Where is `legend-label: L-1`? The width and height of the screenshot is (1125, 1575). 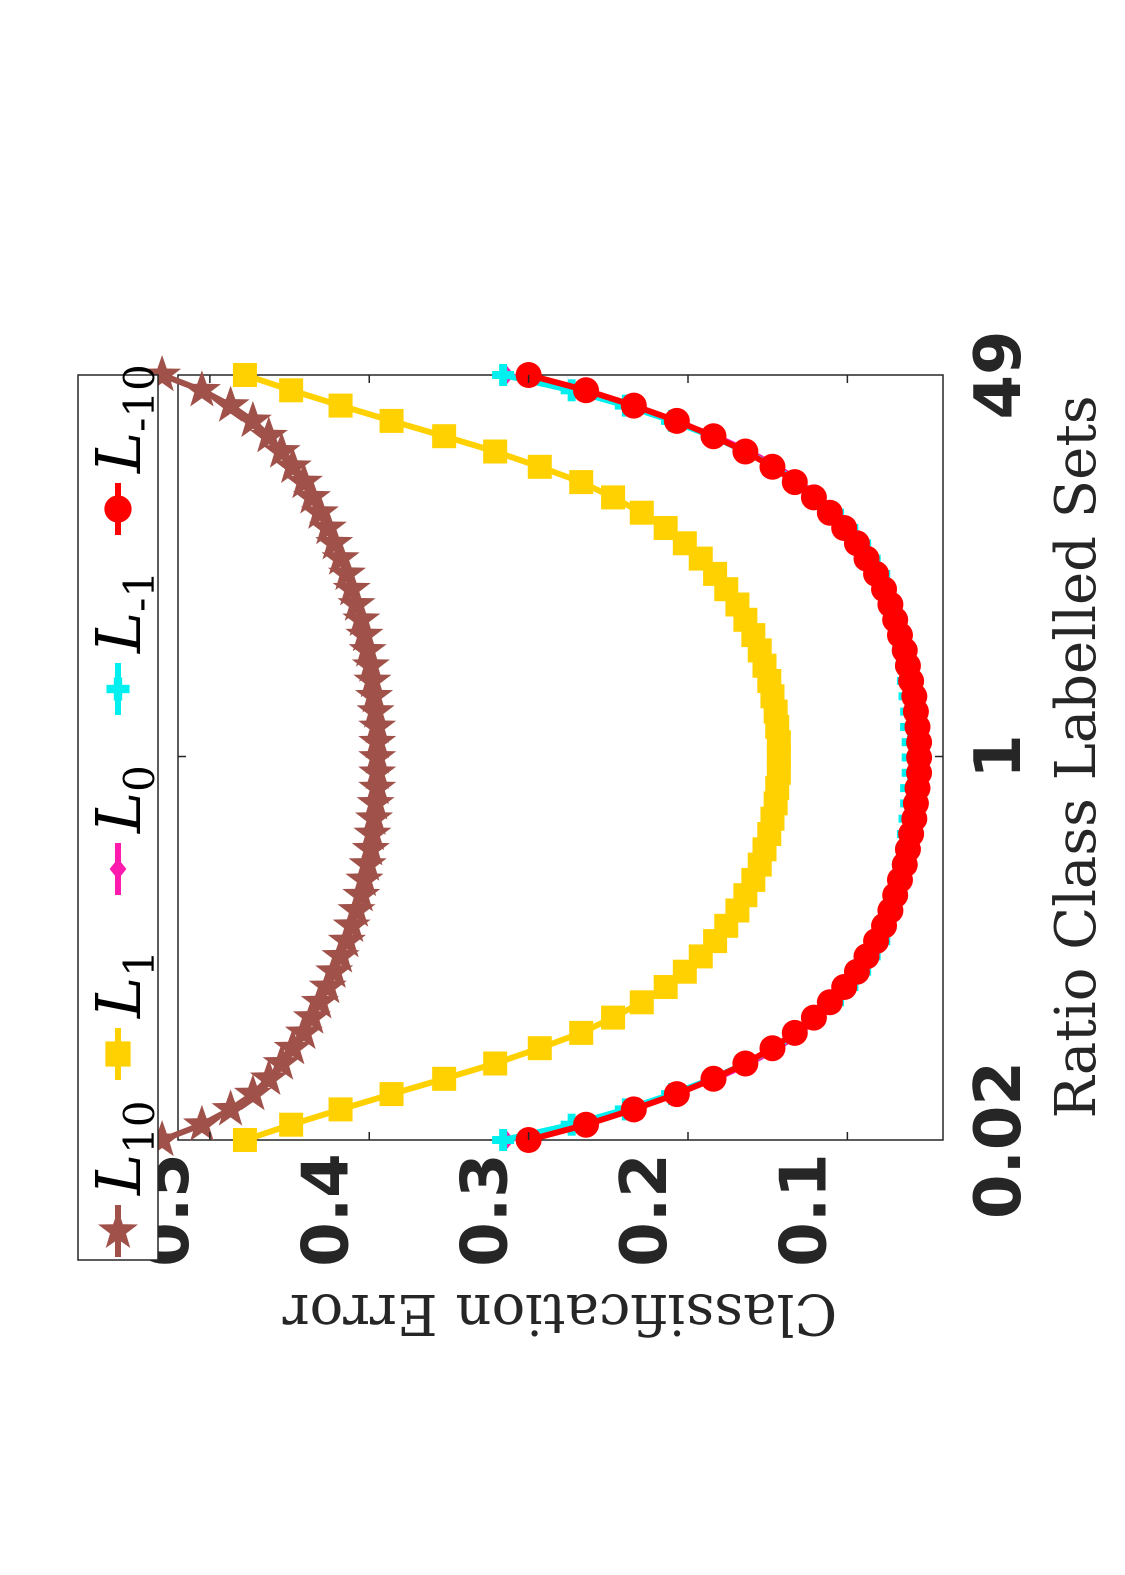
legend-label: L-1 is located at coordinates (123, 612).